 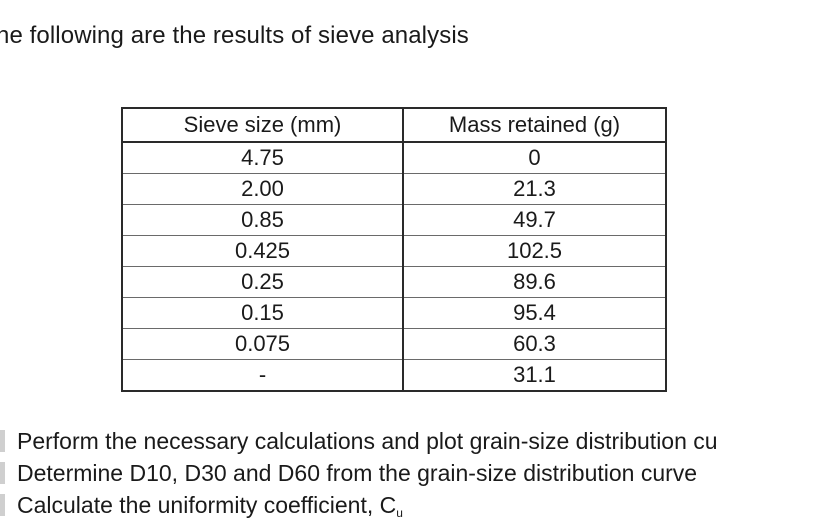 What do you see at coordinates (534, 189) in the screenshot?
I see `mass-retained-cell: 21.3` at bounding box center [534, 189].